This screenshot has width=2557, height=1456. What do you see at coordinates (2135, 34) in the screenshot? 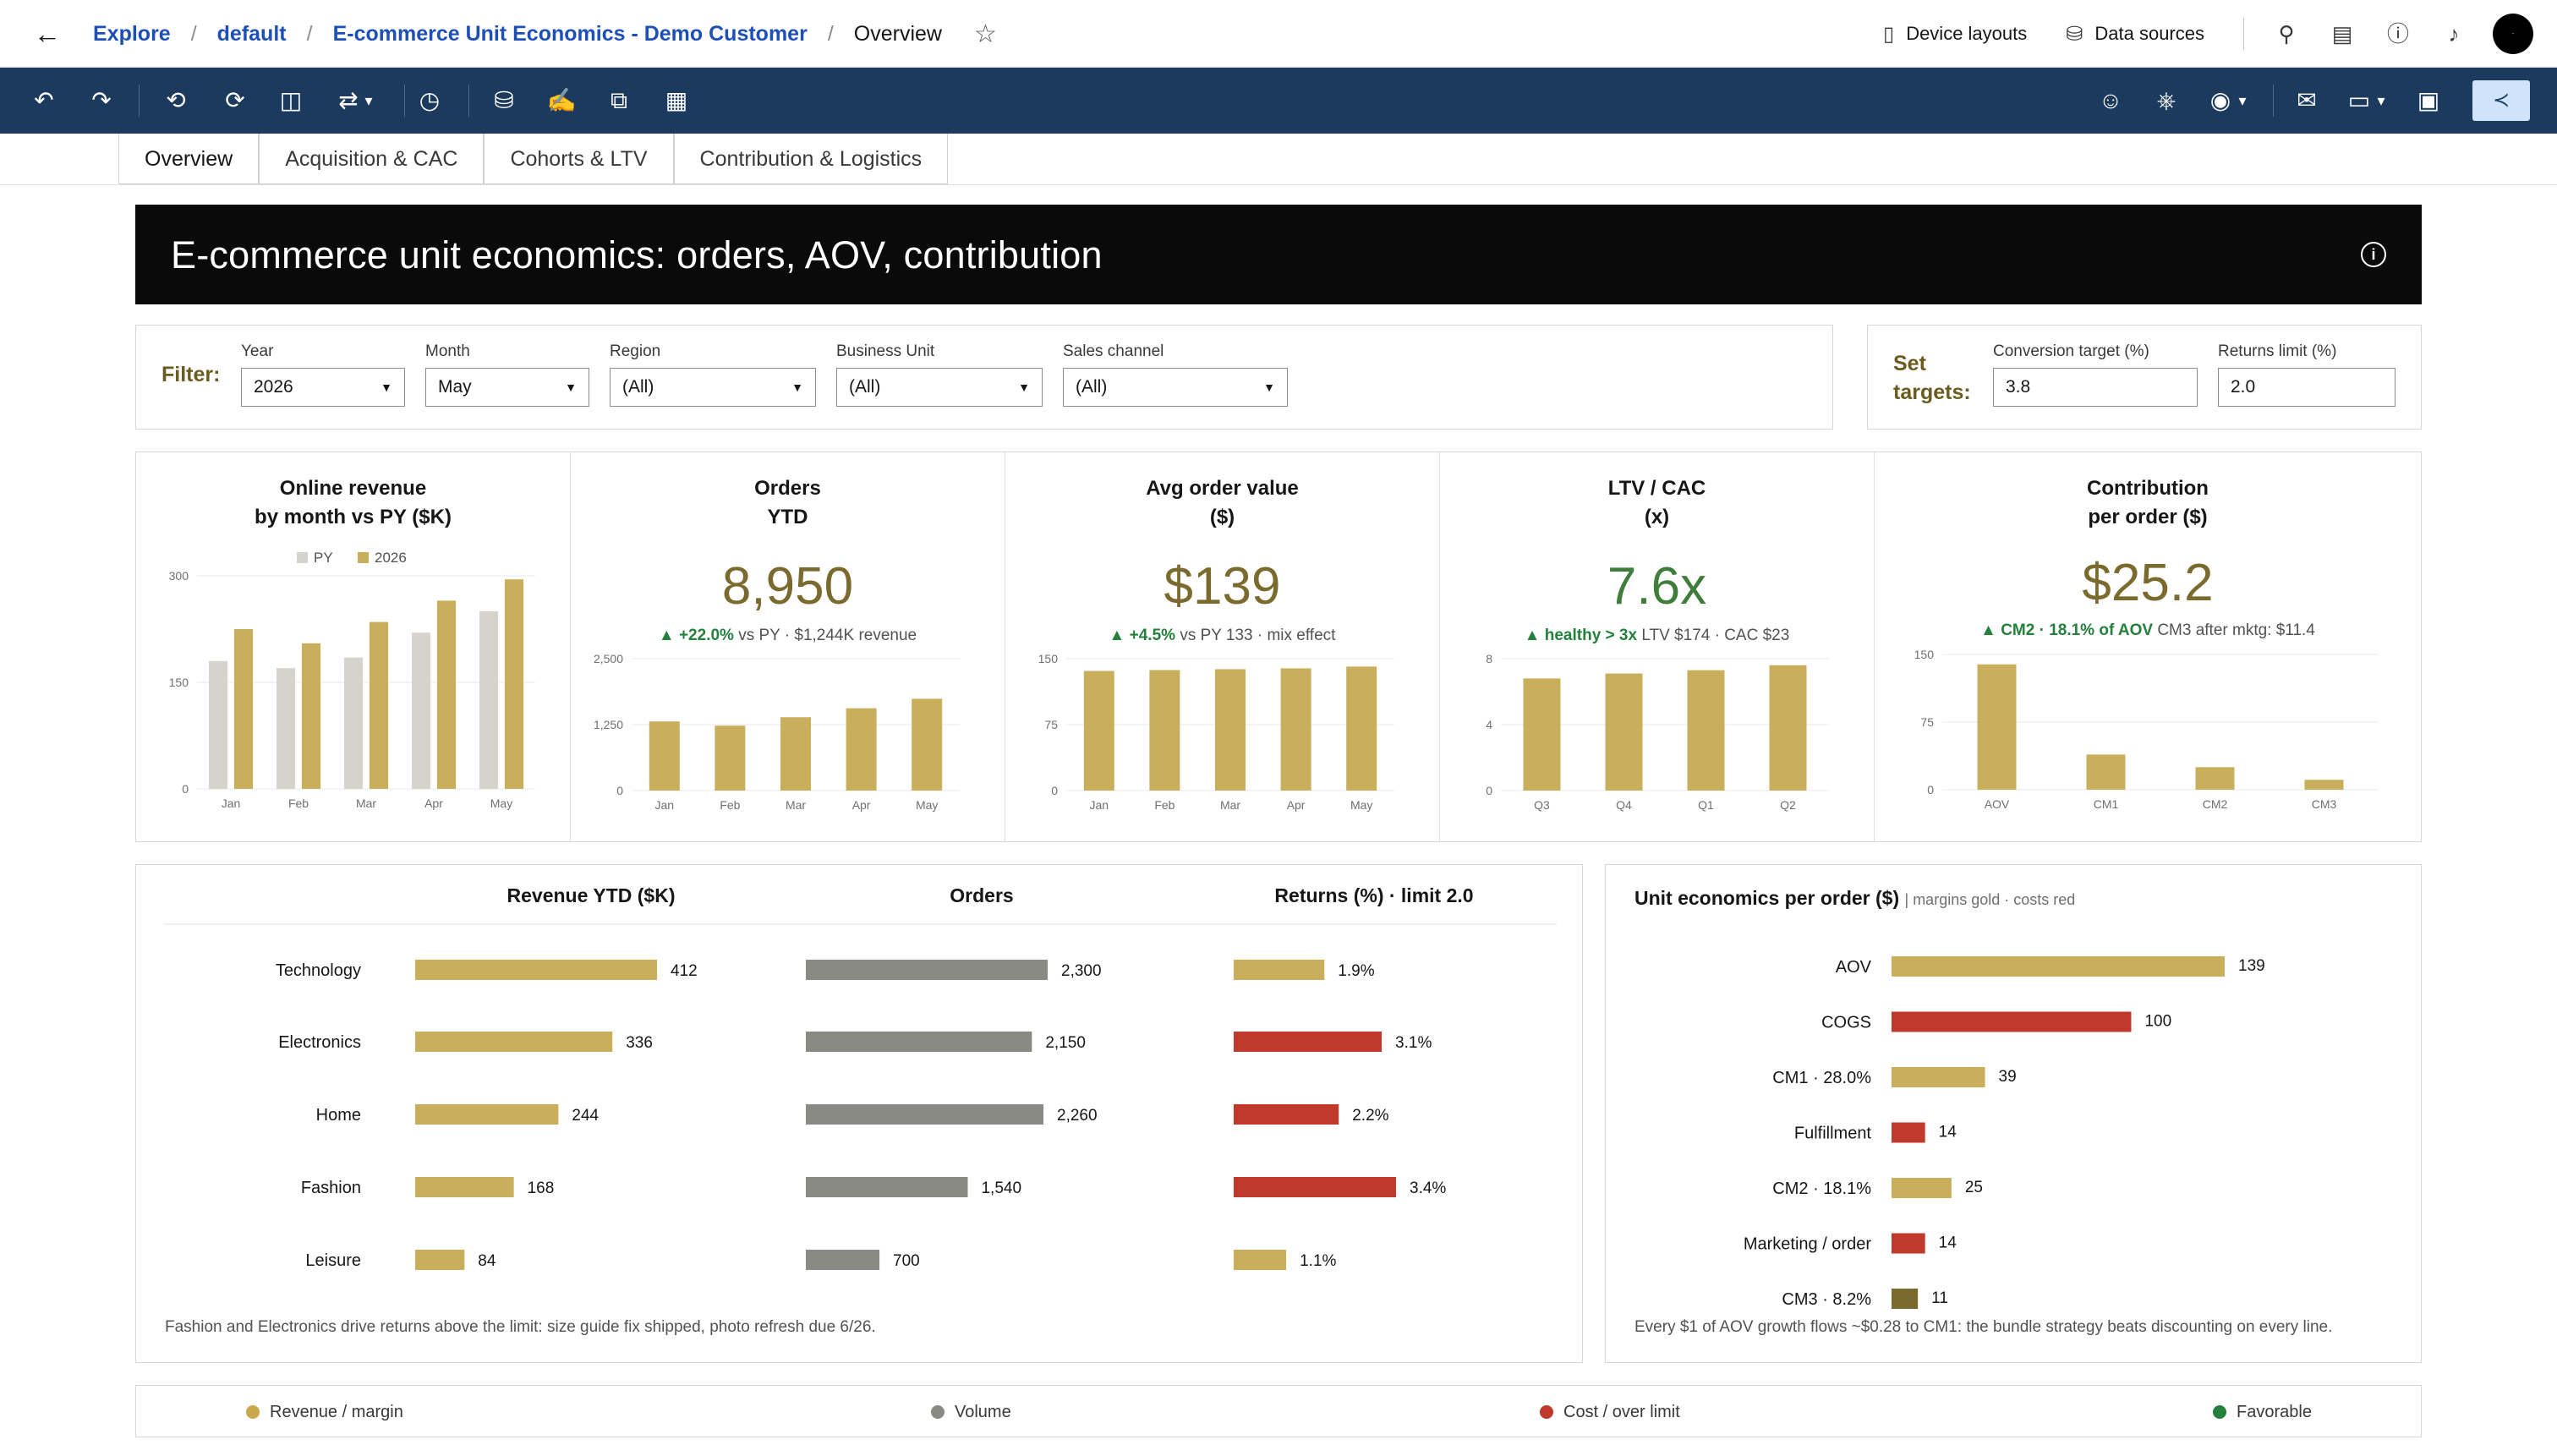
I see `data-sources-button: ⛁ Data sources` at bounding box center [2135, 34].